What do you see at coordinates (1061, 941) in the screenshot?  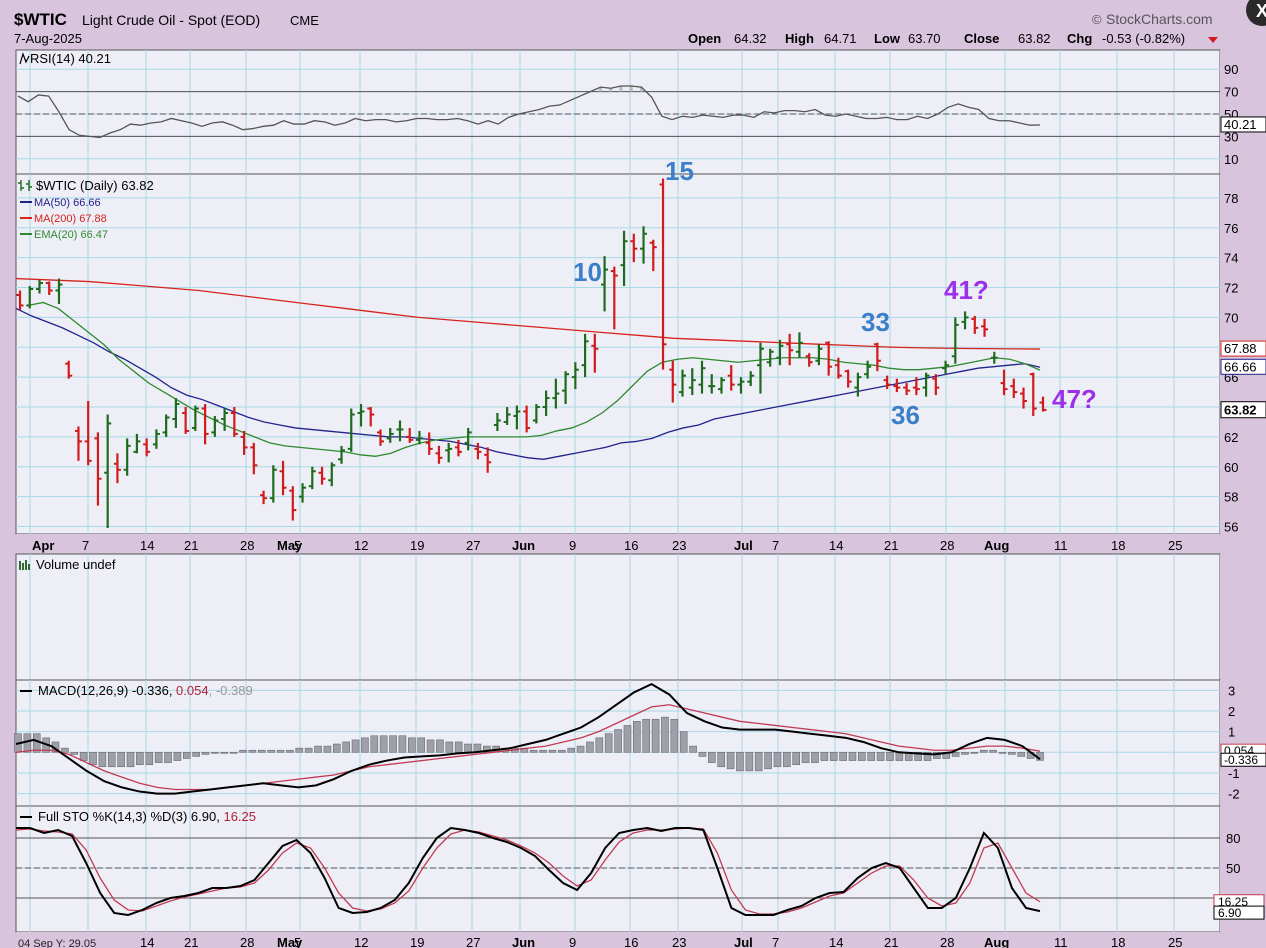 I see `x-tick-label-bottom: 11` at bounding box center [1061, 941].